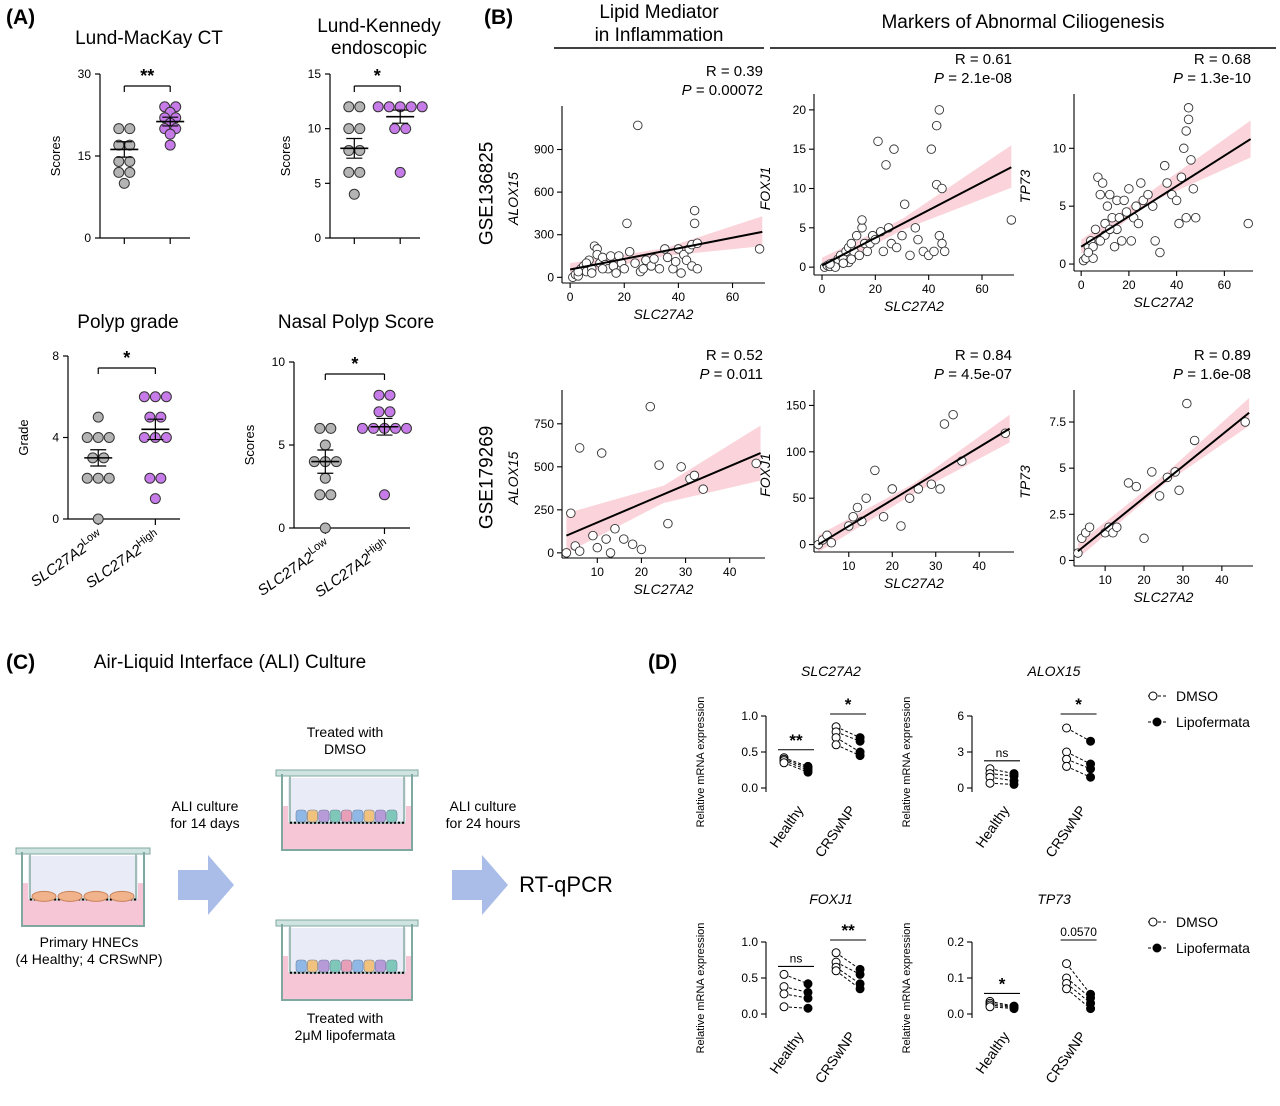 The width and height of the screenshot is (1280, 1106). I want to click on legend-lipo-marker, so click(1157, 722).